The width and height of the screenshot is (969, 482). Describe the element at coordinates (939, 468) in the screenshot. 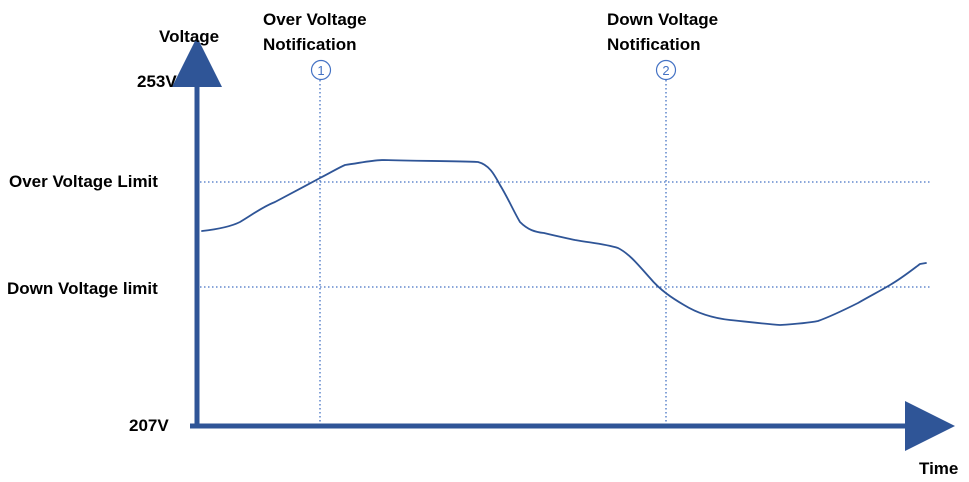

I see `x-axis-label: Time` at that location.